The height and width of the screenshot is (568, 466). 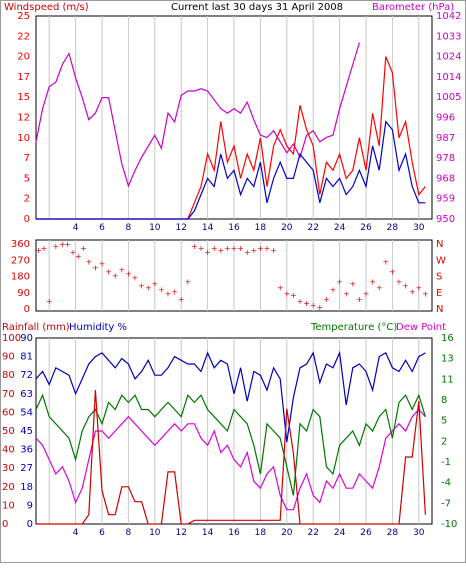 I want to click on day-tick-label: 26, so click(x=366, y=533).